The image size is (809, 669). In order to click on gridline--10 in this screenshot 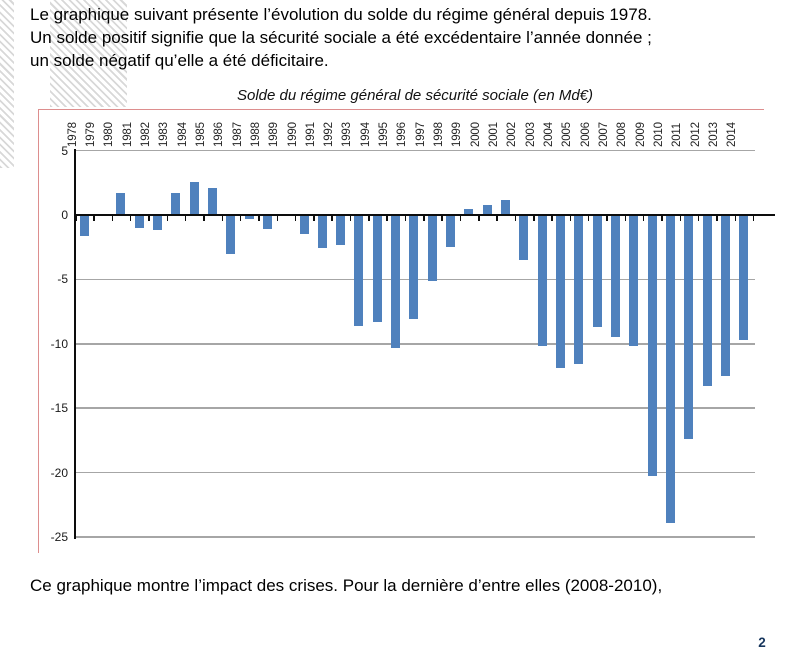, I will do `click(415, 344)`.